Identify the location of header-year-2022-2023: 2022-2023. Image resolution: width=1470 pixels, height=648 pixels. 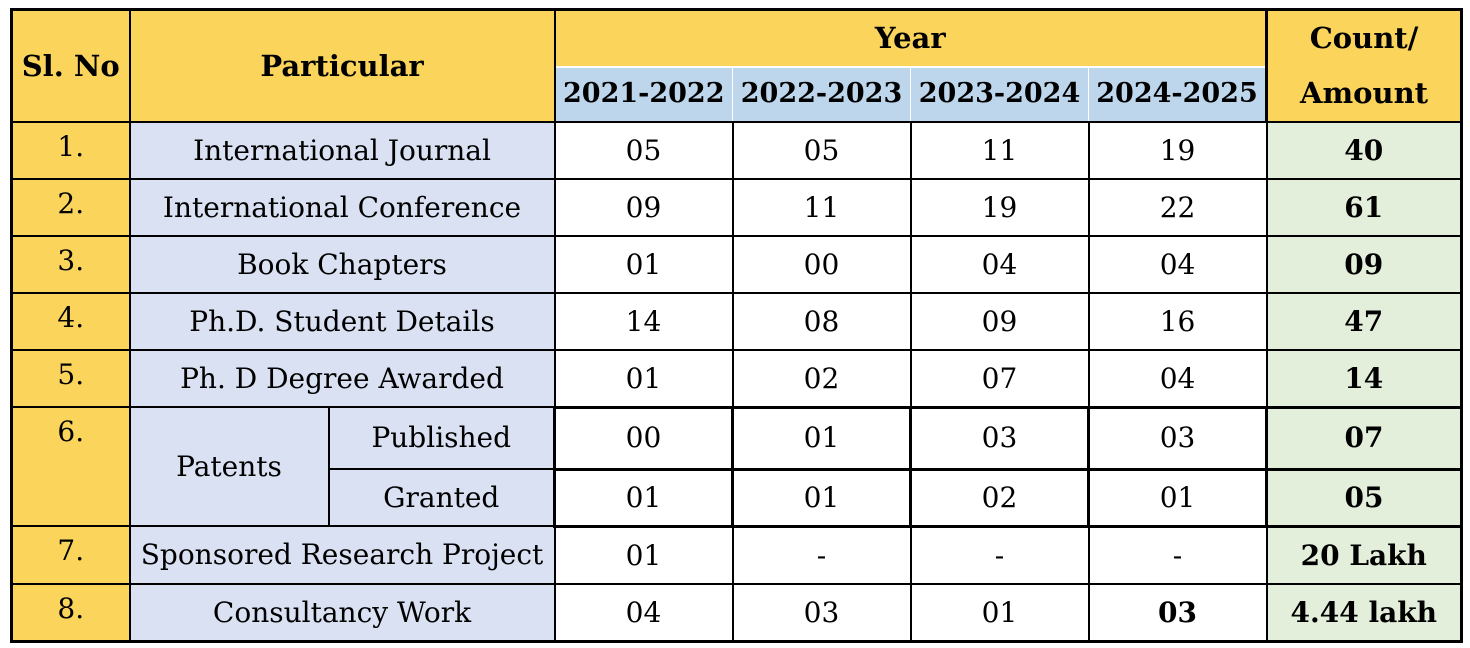
(821, 94).